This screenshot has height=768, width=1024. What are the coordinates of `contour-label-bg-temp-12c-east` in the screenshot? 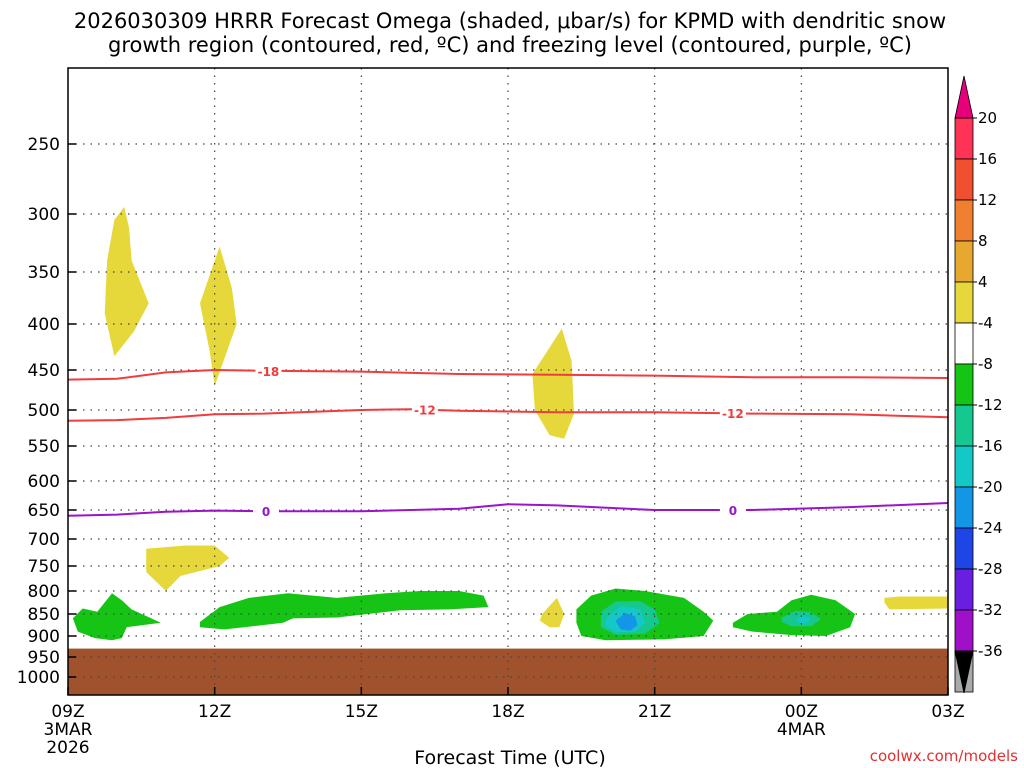 It's located at (732, 412).